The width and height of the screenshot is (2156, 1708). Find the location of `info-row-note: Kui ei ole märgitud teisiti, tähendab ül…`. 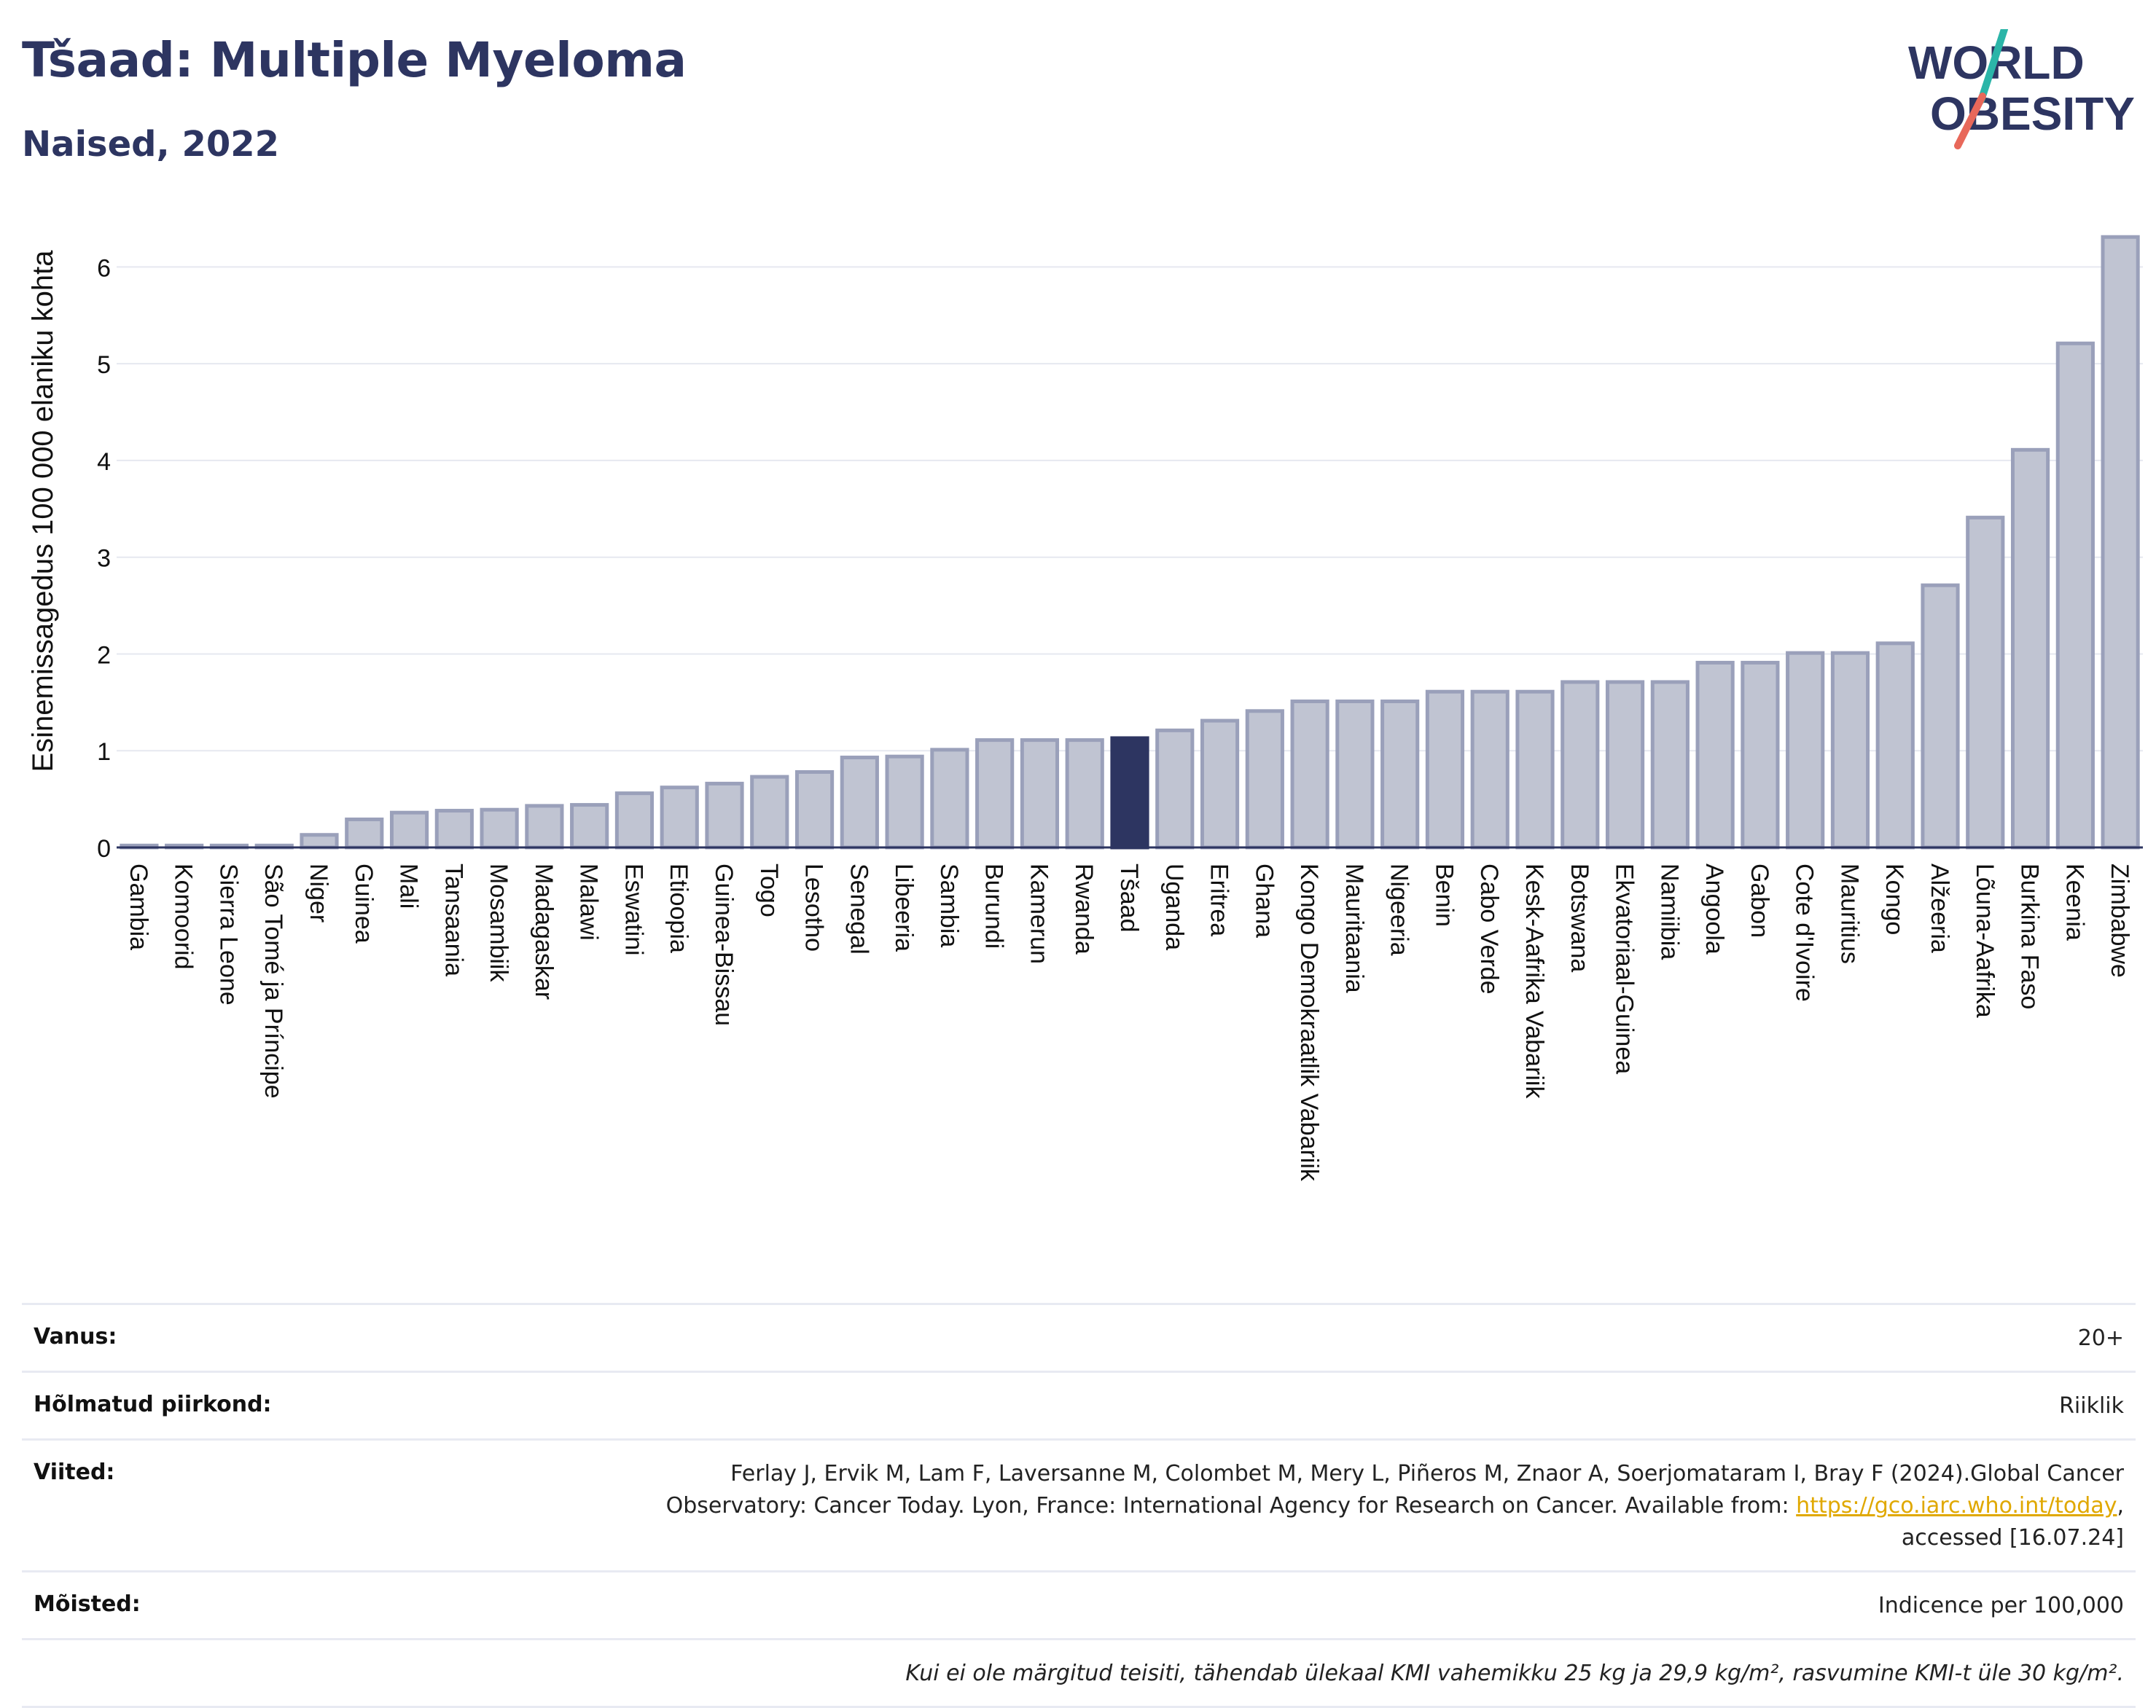

info-row-note: Kui ei ole märgitud teisiti, tähendab ül… is located at coordinates (1079, 1672).